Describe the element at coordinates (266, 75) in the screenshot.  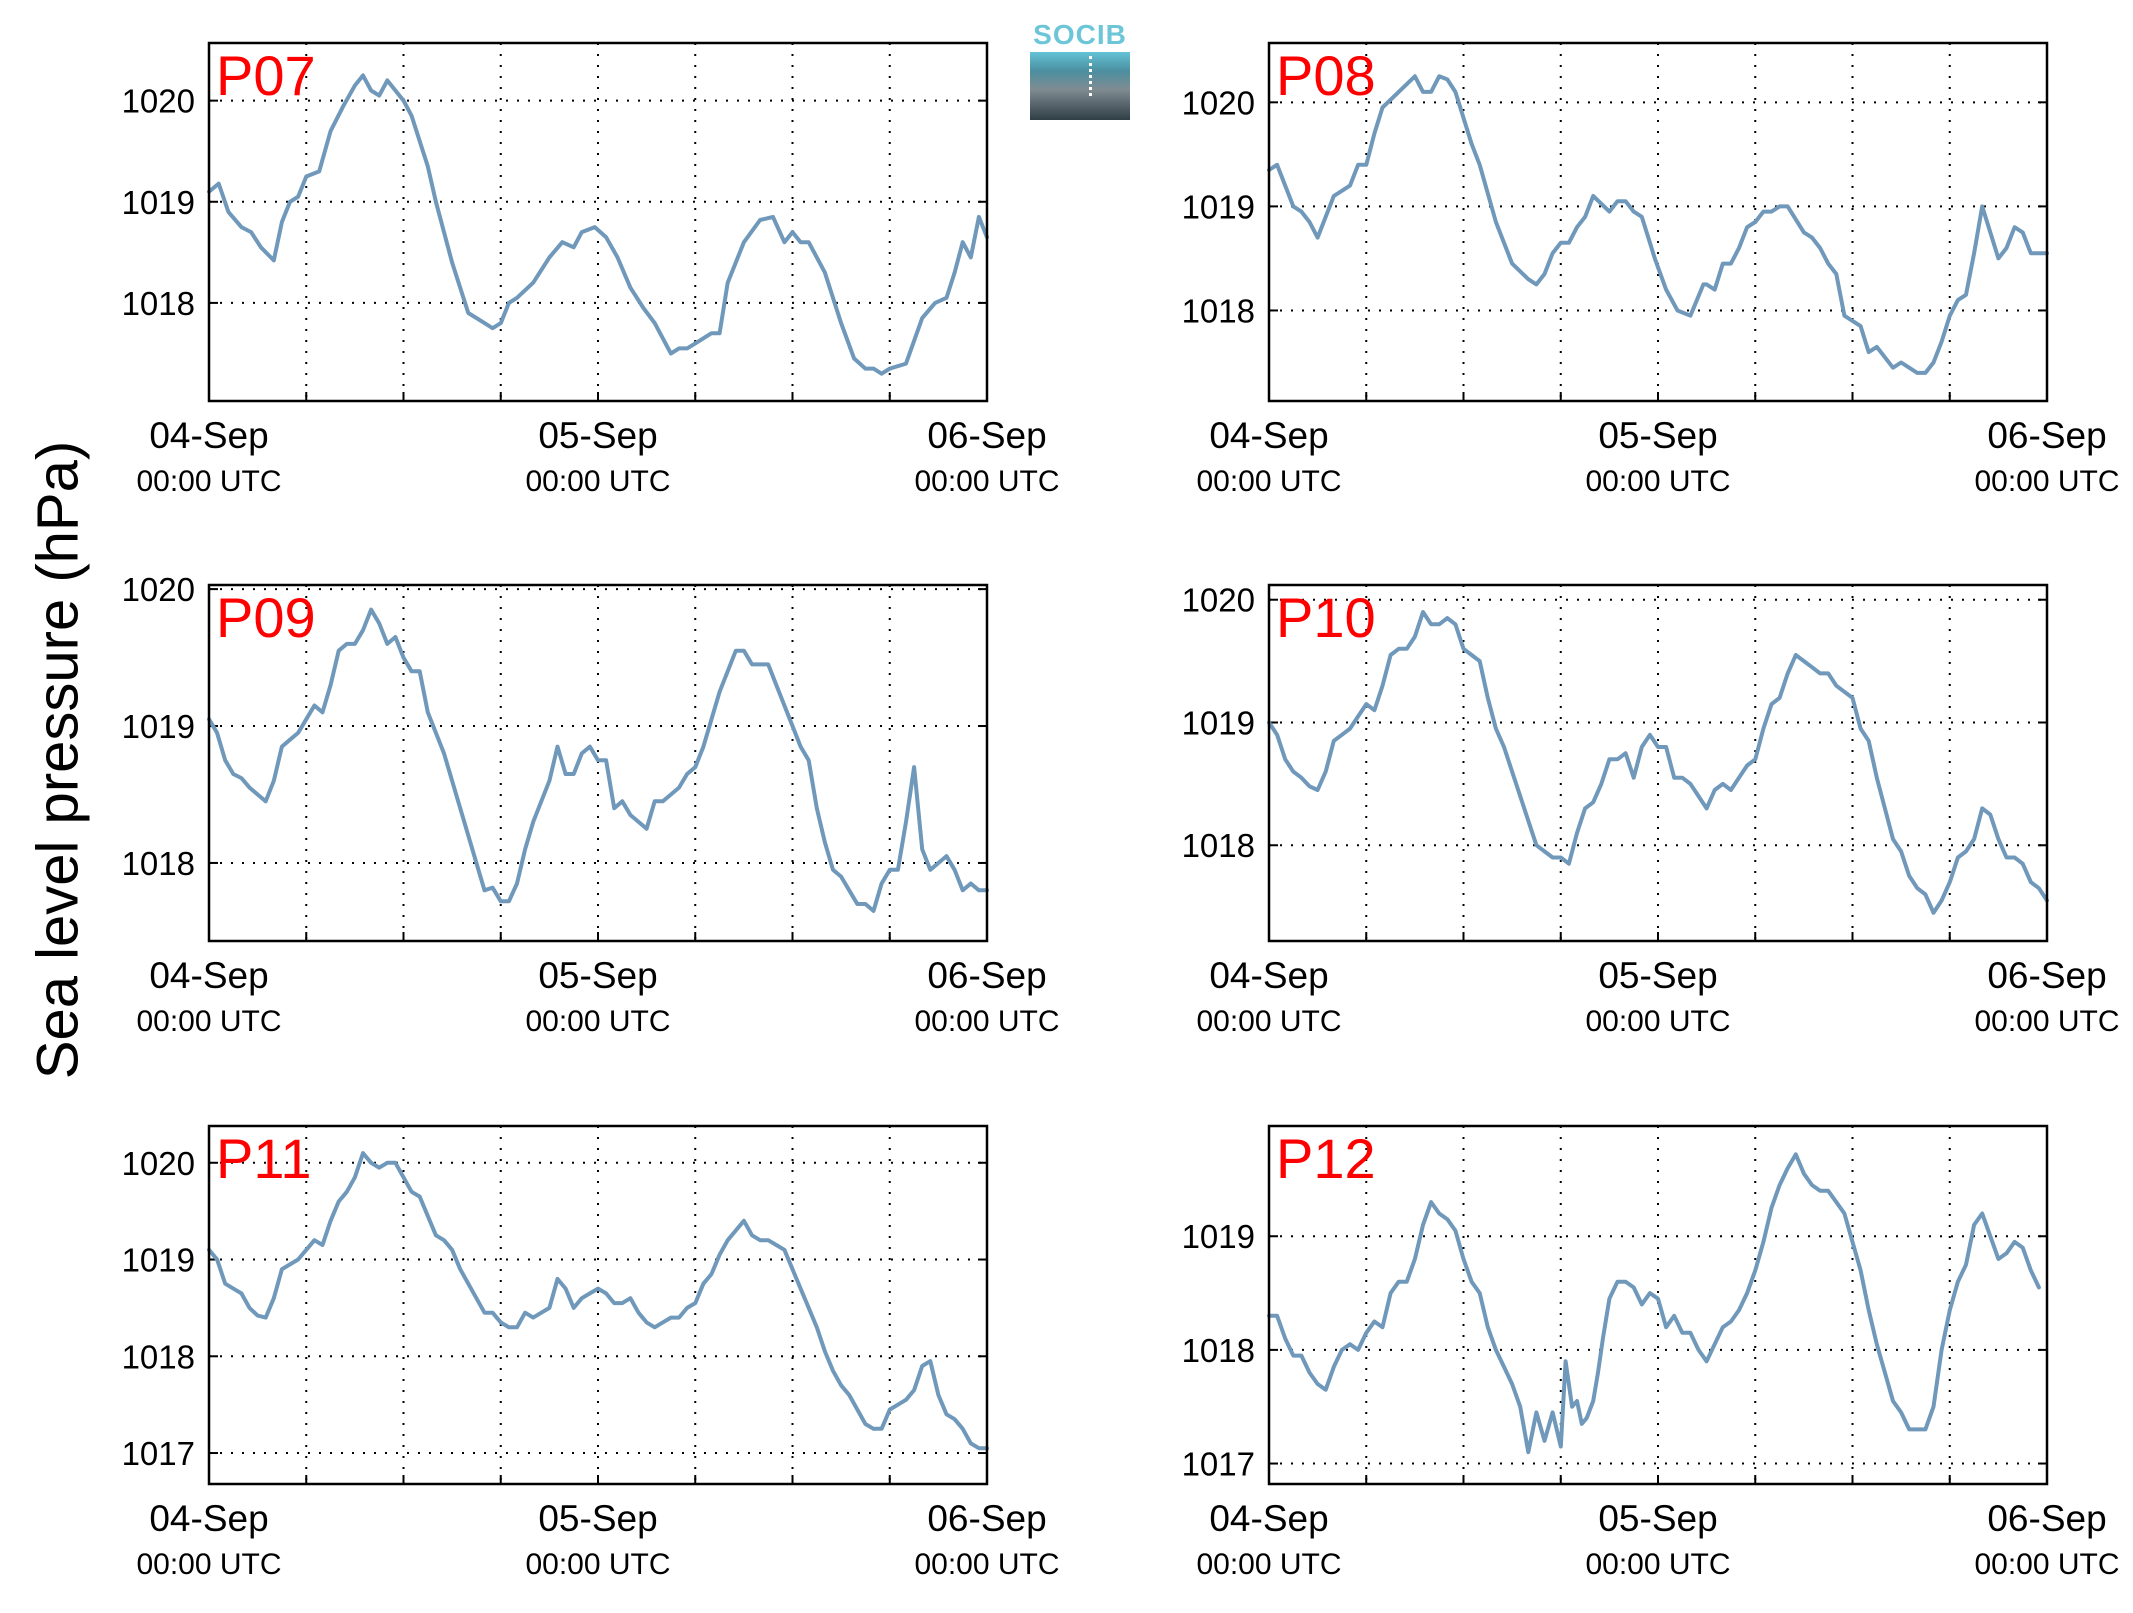
I see `panel-label: P07` at that location.